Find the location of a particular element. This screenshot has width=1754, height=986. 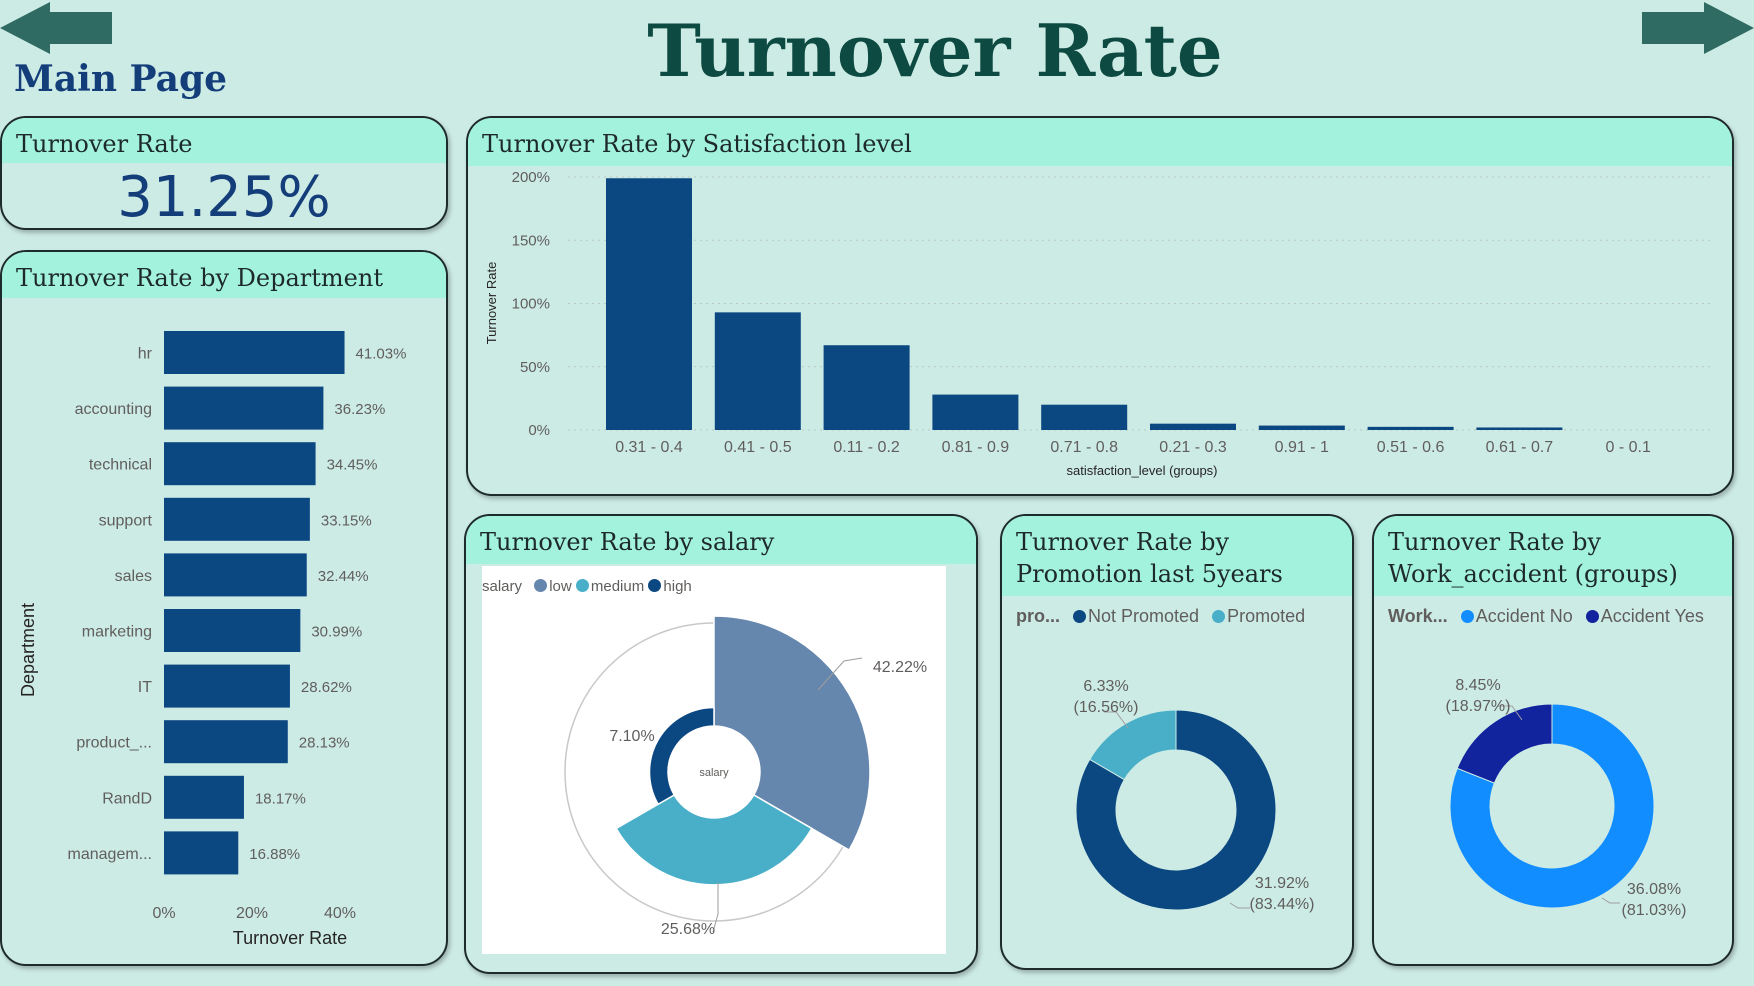

forward-arrow-icon is located at coordinates (1698, 28).